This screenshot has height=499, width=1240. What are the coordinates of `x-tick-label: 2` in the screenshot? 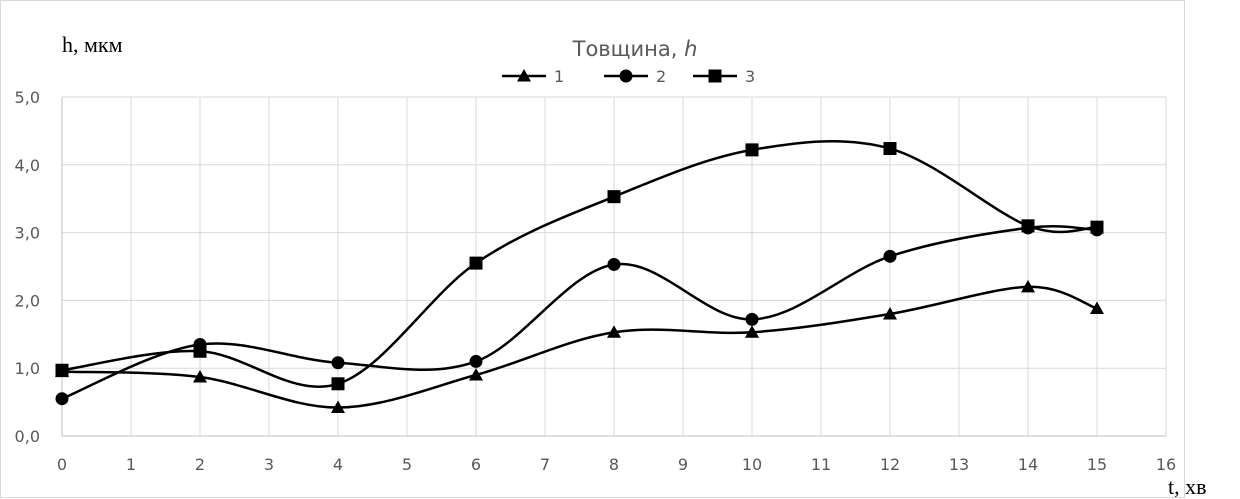 It's located at (200, 464).